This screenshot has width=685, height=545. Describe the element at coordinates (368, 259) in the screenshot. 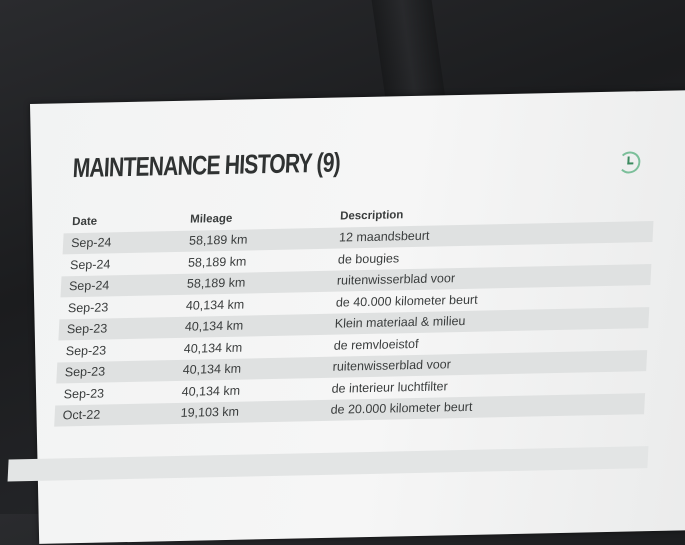

I see `description-cell: de bougies` at that location.